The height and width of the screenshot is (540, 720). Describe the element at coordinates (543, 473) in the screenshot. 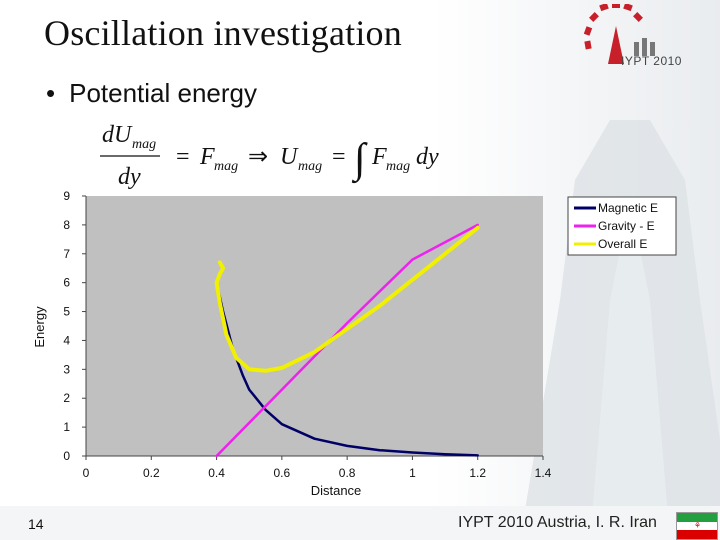

I see `x-tick-label: 1.4` at that location.